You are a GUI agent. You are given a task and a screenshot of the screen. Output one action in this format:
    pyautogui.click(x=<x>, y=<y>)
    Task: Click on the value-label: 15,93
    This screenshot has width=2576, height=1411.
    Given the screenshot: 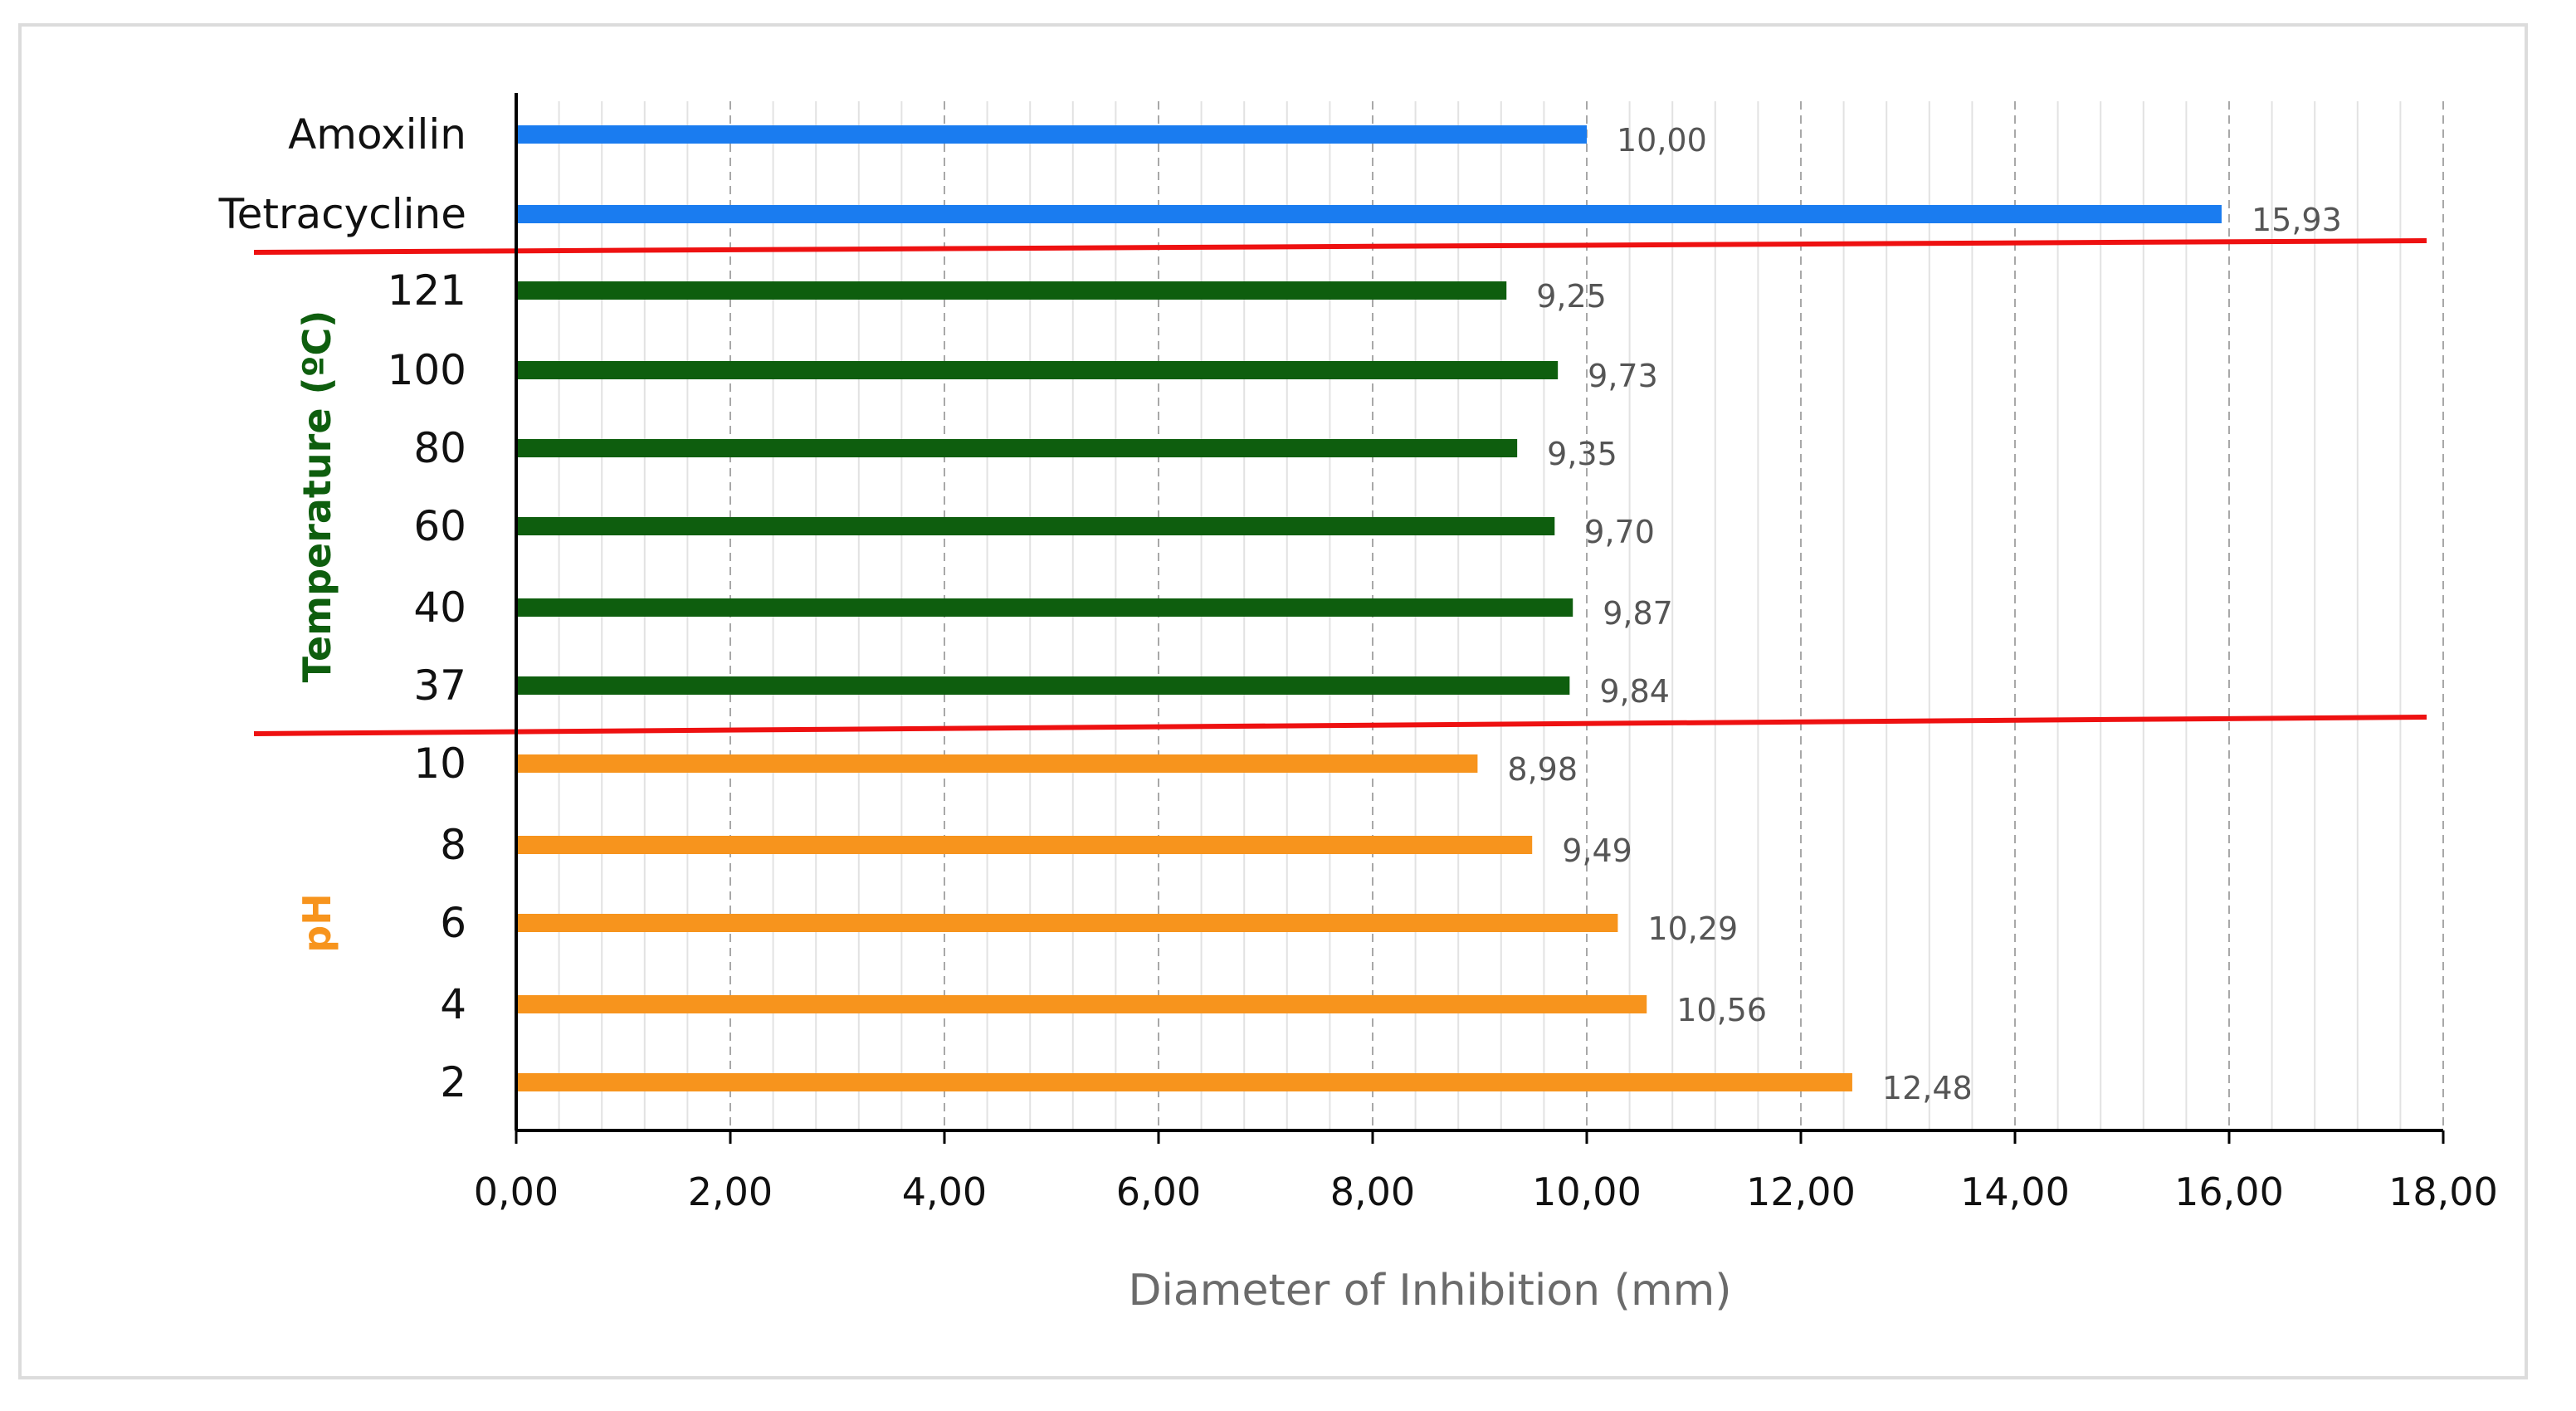 What is the action you would take?
    pyautogui.click(x=2297, y=220)
    